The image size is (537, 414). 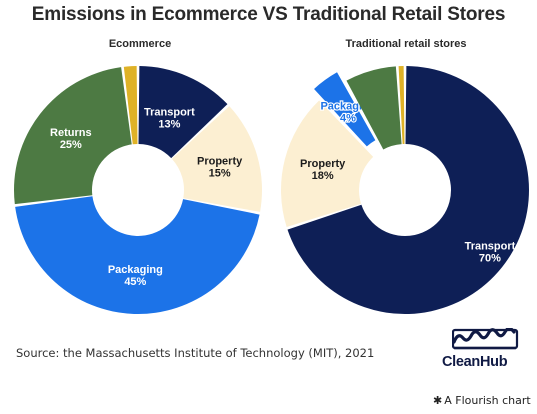 I want to click on slice-value-returns: 25%, so click(x=71, y=145).